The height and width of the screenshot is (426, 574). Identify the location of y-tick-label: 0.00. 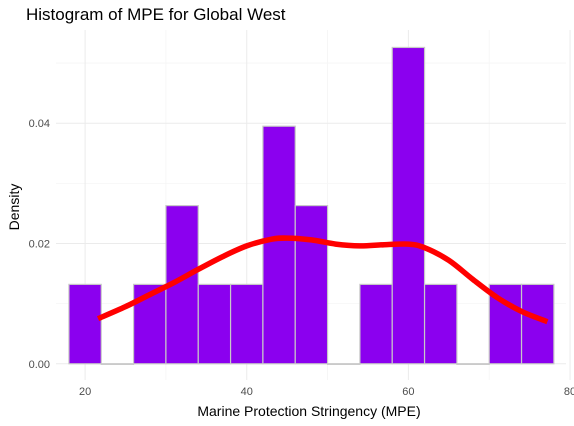
(39, 365).